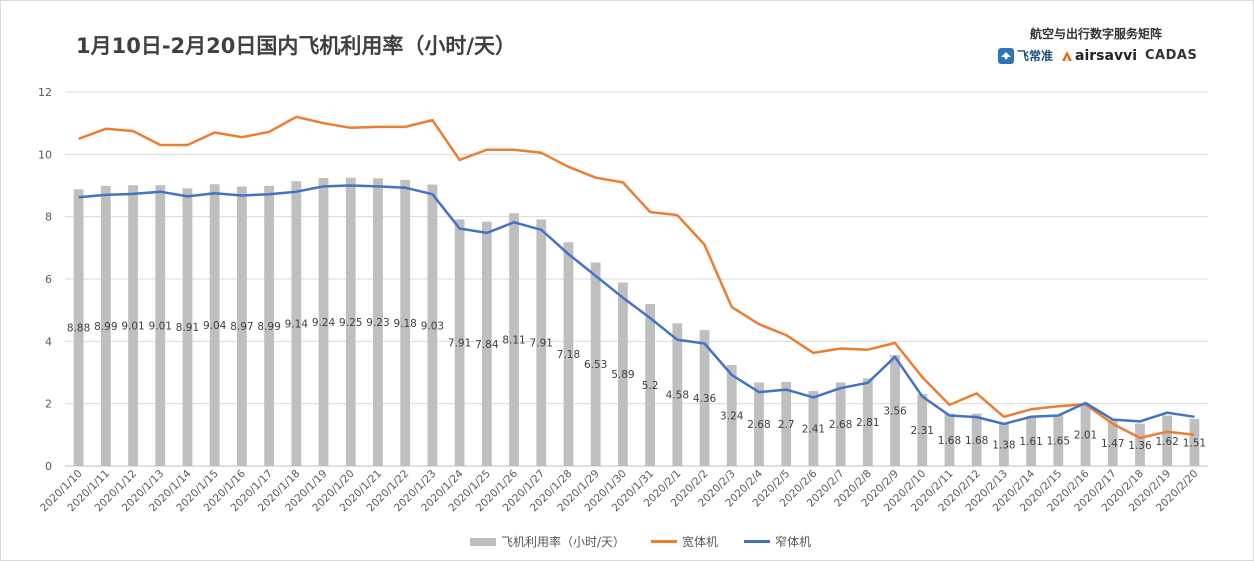  What do you see at coordinates (1194, 443) in the screenshot?
I see `bar-data-label: 1.51` at bounding box center [1194, 443].